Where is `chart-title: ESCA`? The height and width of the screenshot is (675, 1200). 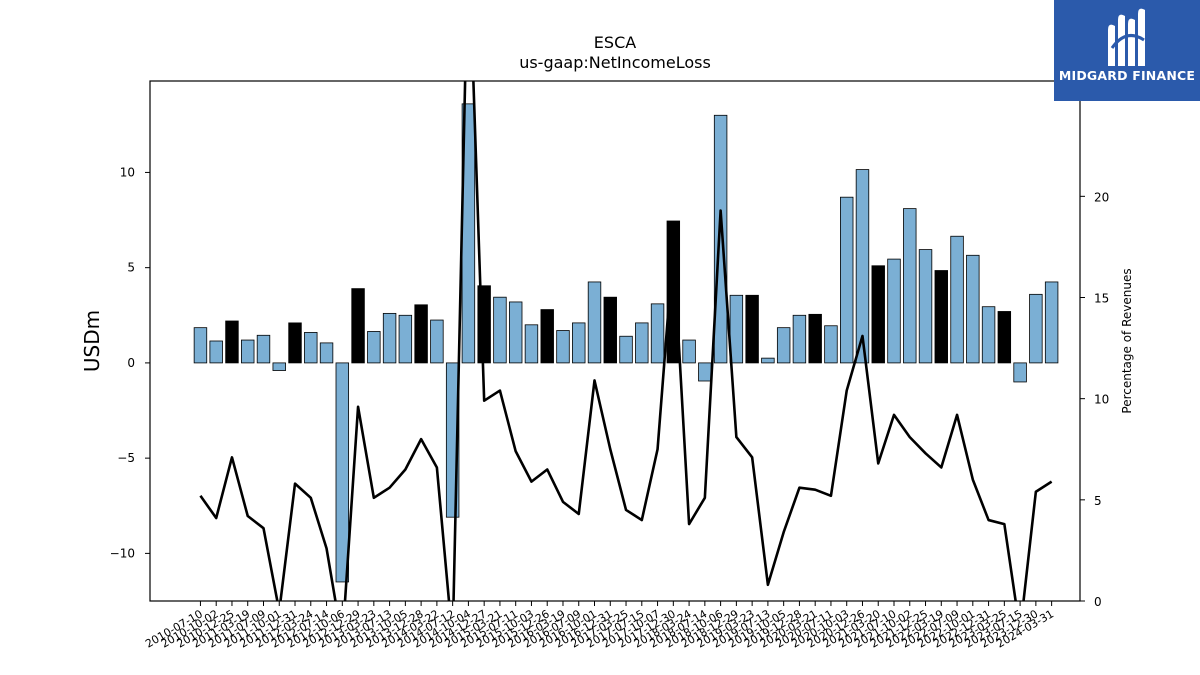 chart-title: ESCA is located at coordinates (615, 42).